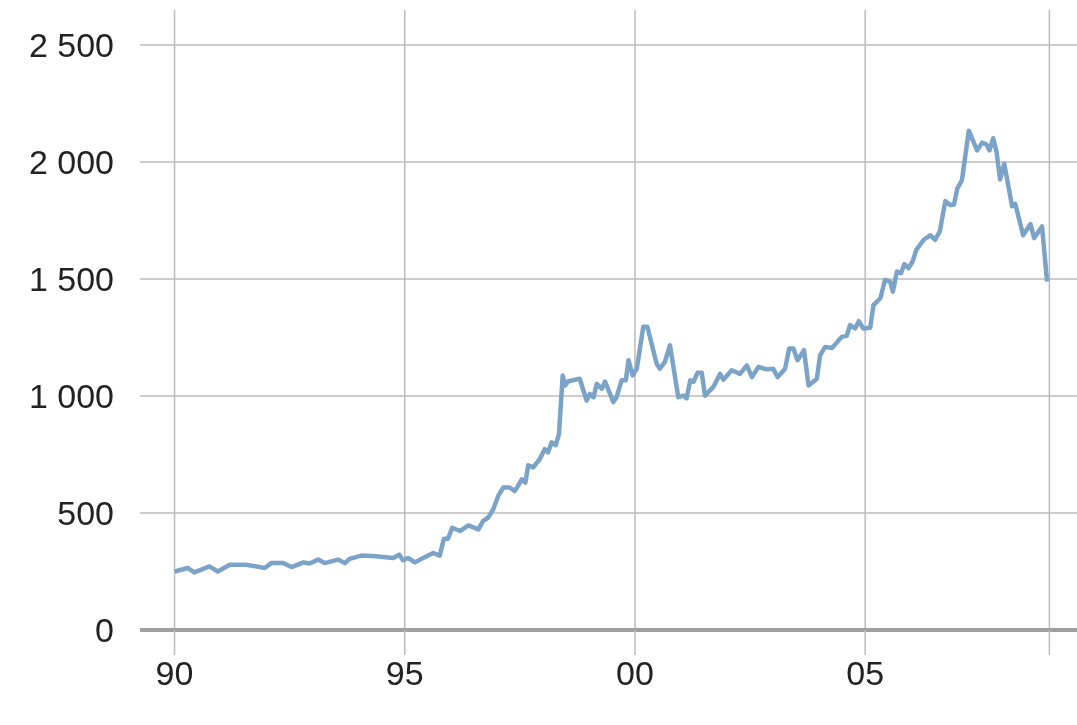 This screenshot has width=1077, height=725. Describe the element at coordinates (404, 673) in the screenshot. I see `x-tick-label: 95` at that location.